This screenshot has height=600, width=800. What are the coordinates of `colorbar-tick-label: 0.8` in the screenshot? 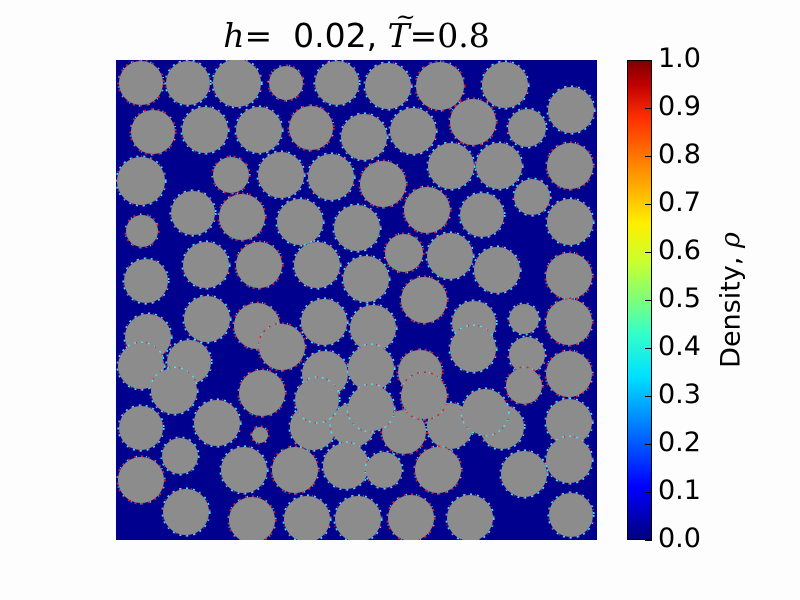 It's located at (679, 154).